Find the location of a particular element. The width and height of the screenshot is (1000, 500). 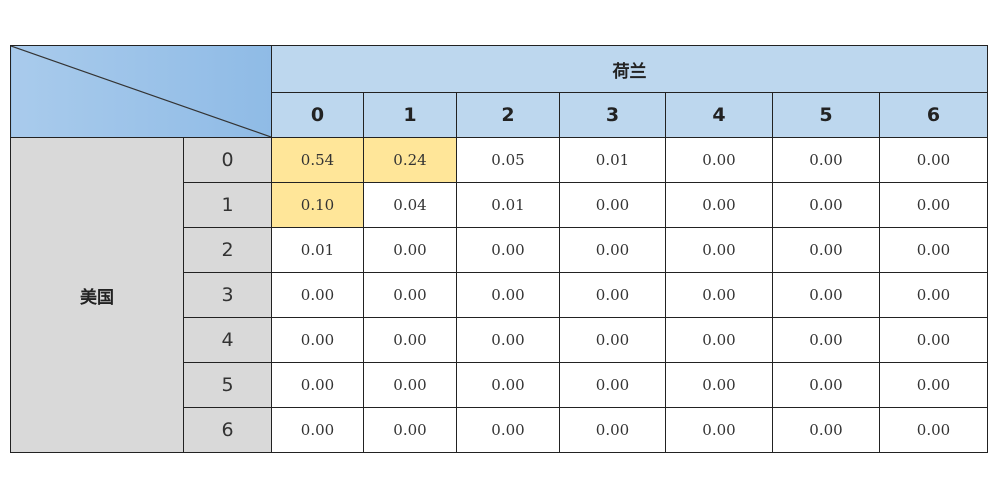

row-group-header: 美国 is located at coordinates (97, 295).